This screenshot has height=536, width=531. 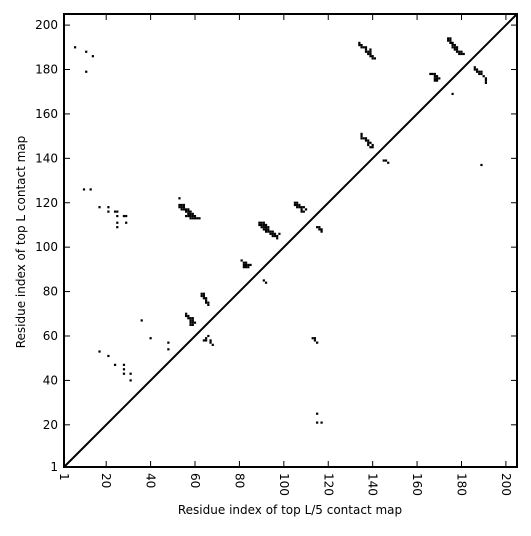 What do you see at coordinates (46, 247) in the screenshot?
I see `y-tick-label: 100` at bounding box center [46, 247].